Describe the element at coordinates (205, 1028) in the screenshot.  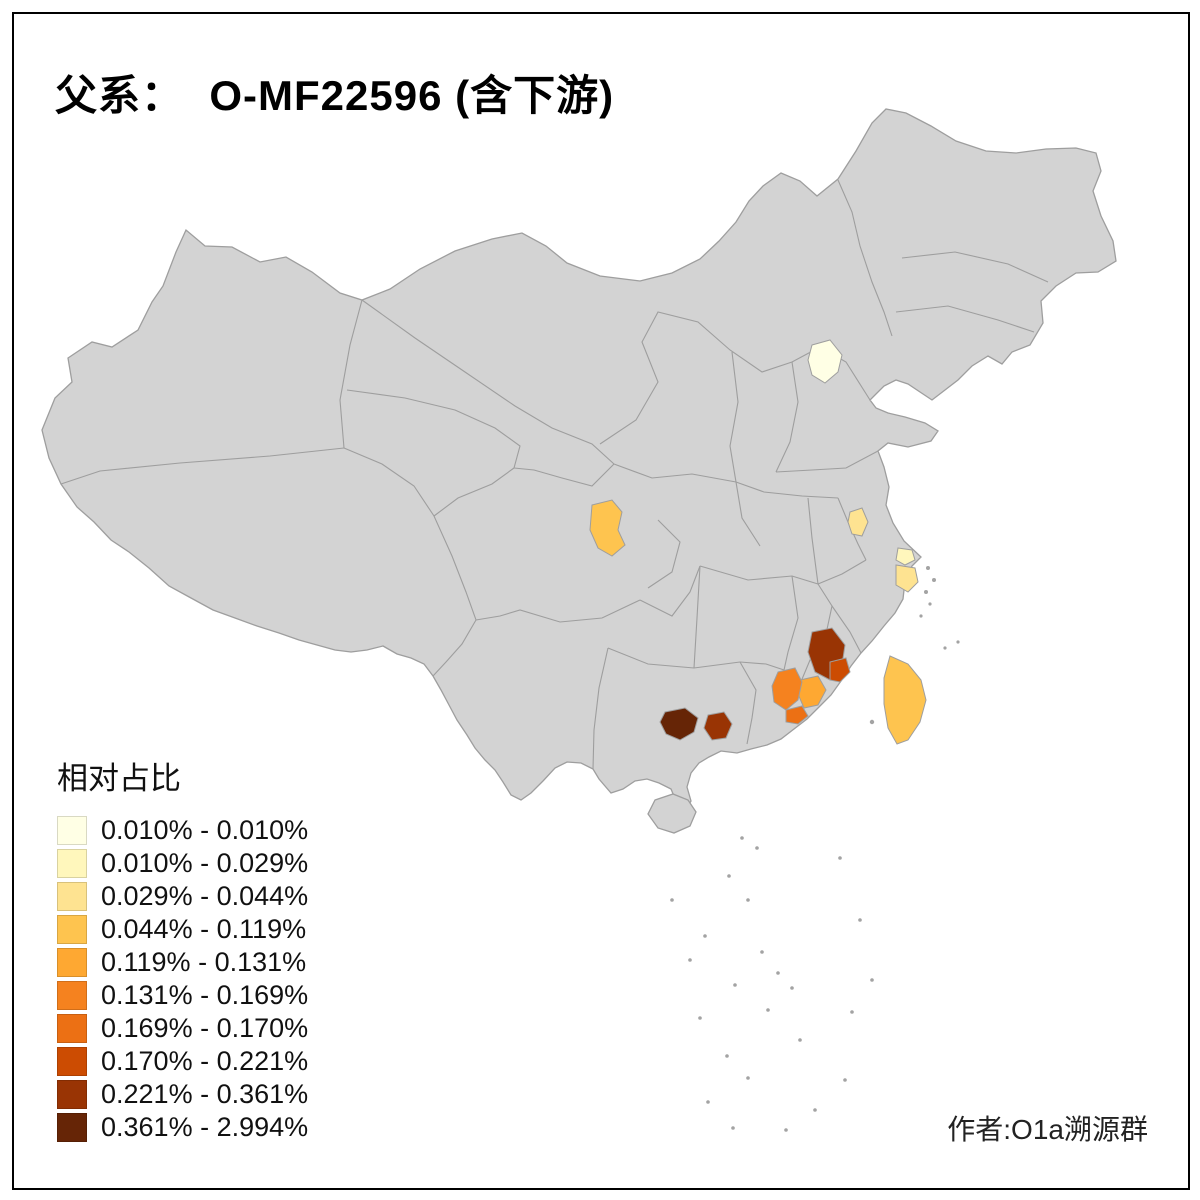
I see `legend-label: 0.169% - 0.170%` at that location.